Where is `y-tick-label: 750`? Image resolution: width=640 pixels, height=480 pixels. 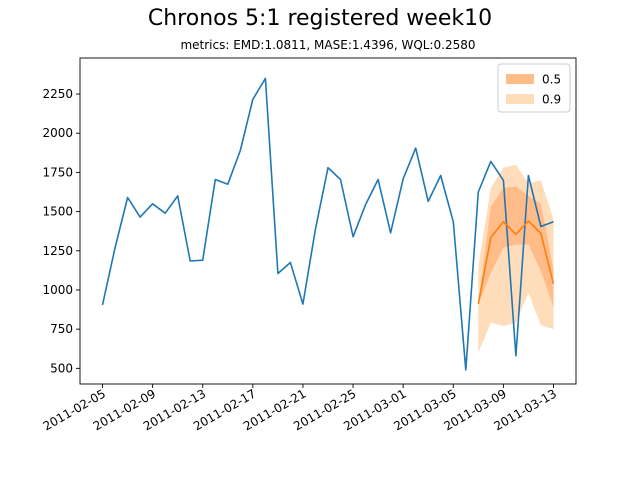 y-tick-label: 750 is located at coordinates (61, 329).